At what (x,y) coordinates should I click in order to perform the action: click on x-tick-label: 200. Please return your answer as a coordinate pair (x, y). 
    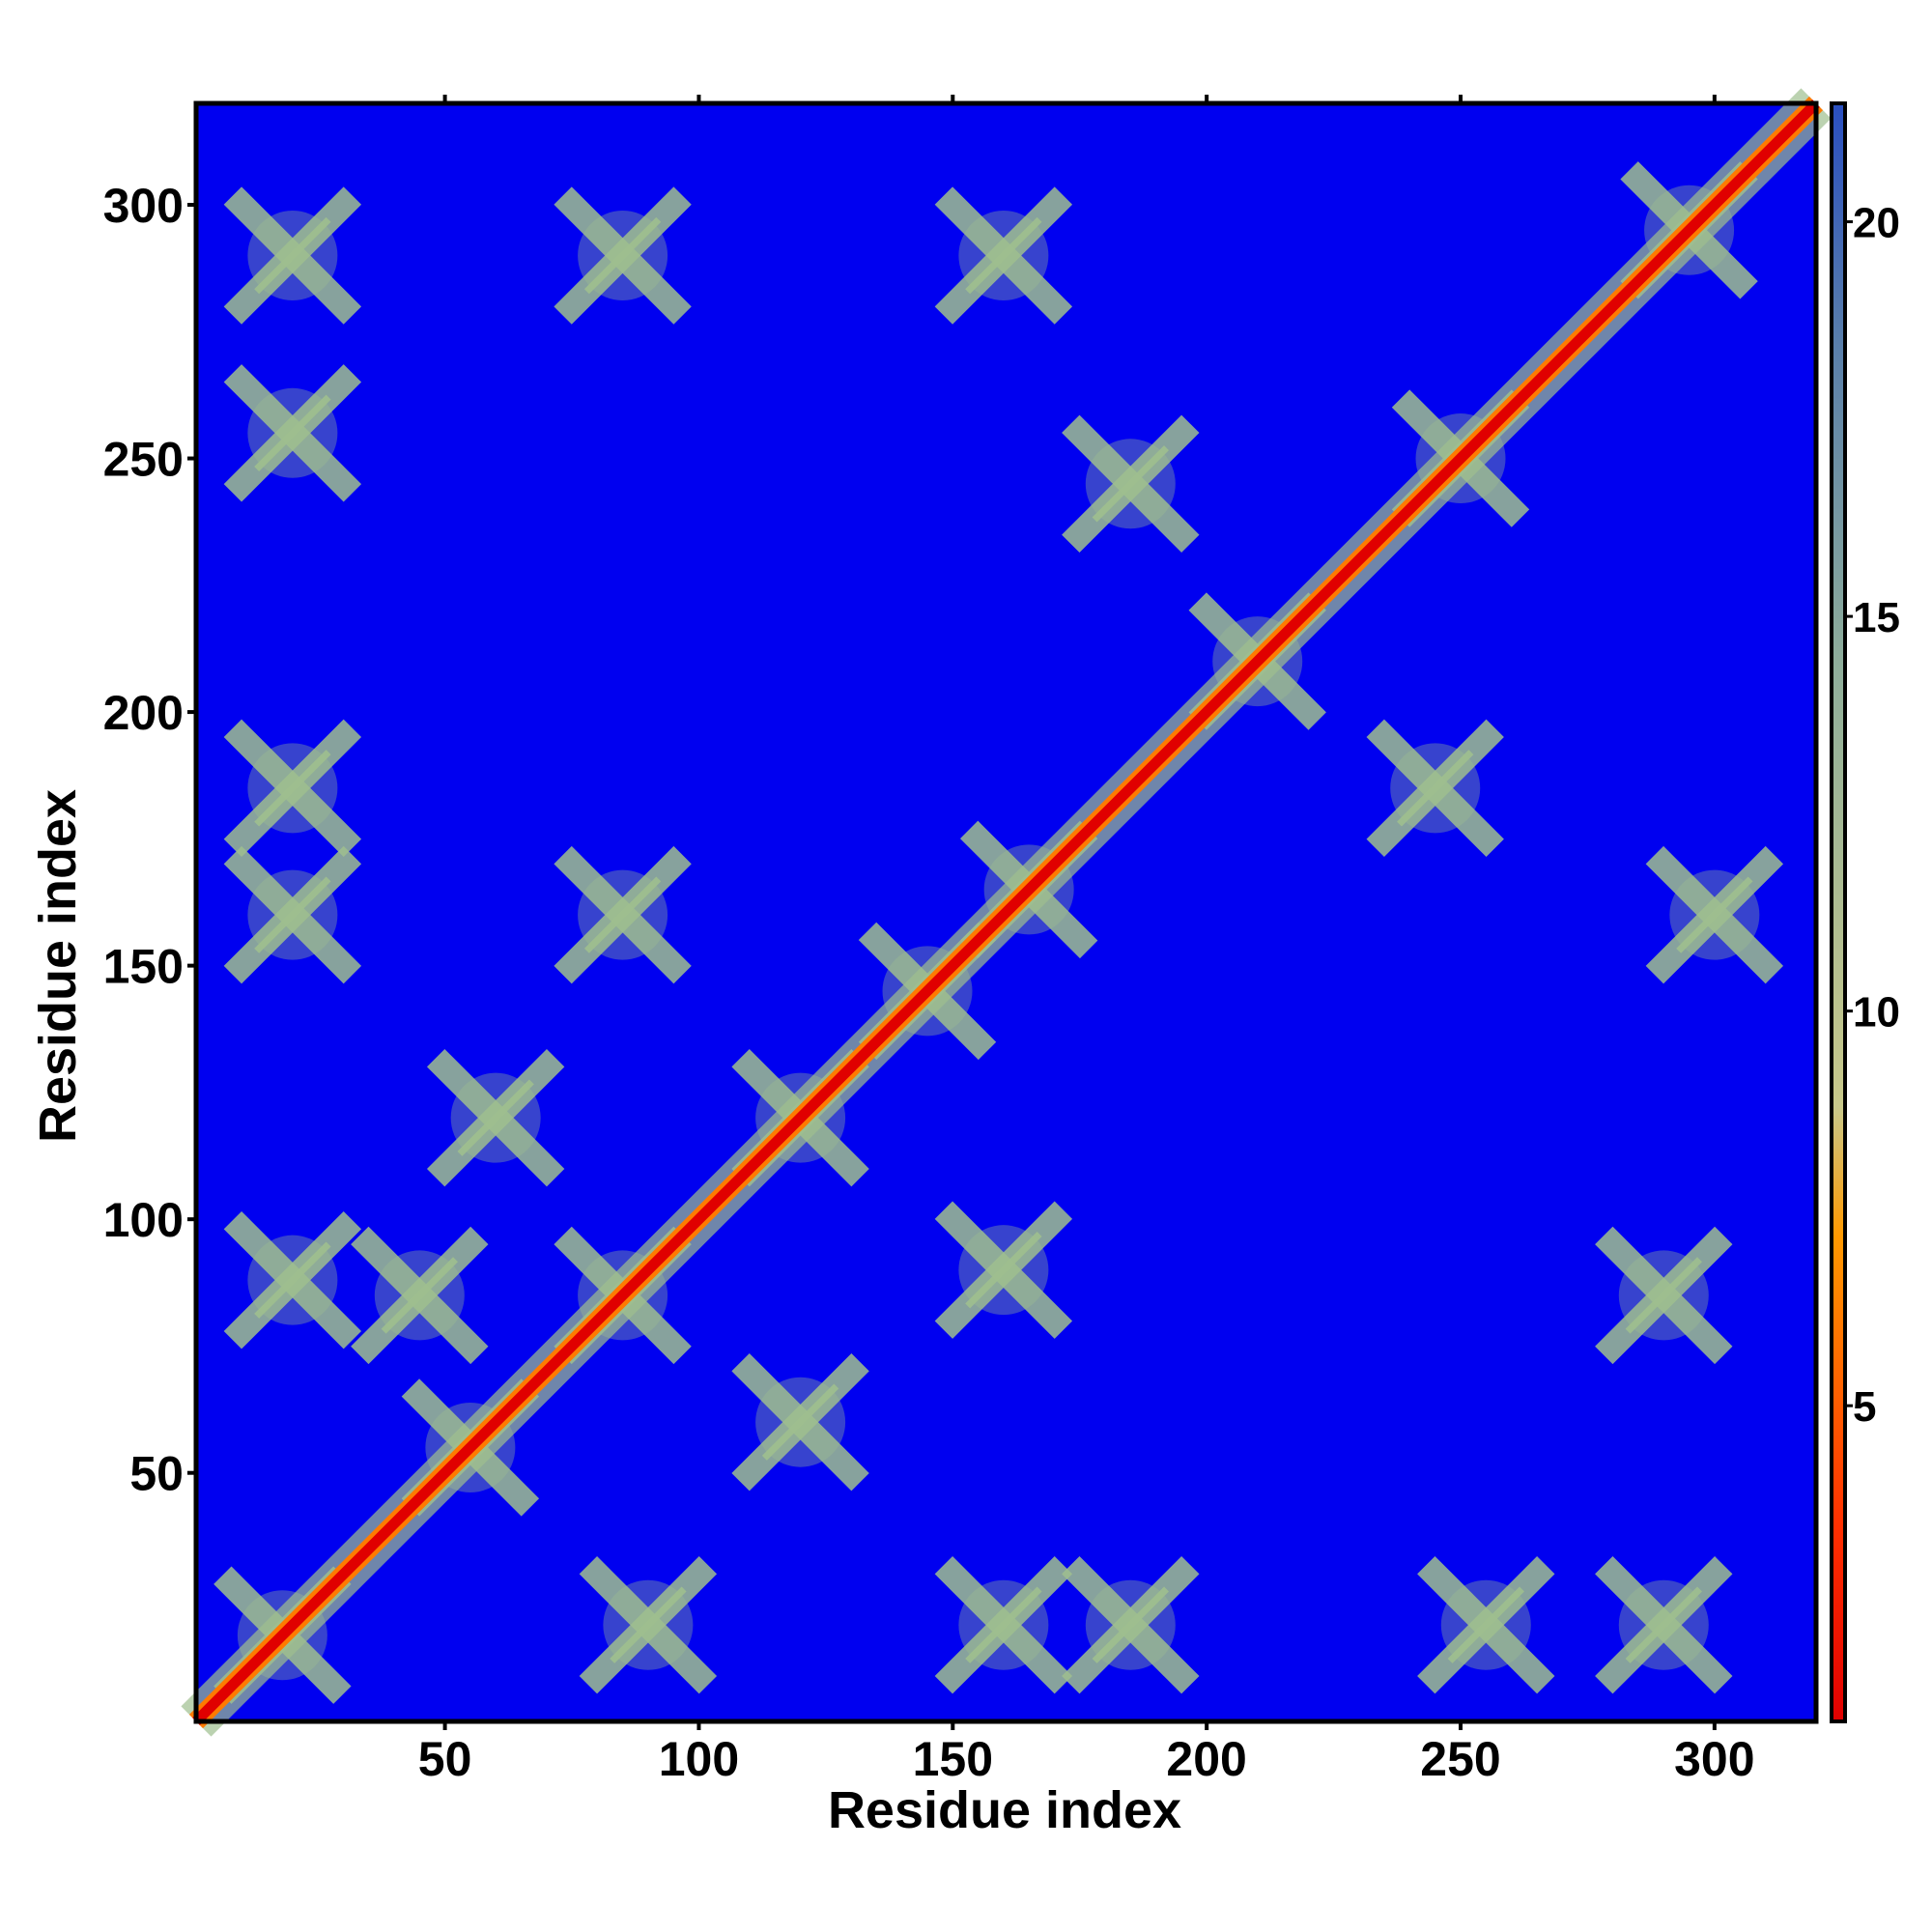
    Looking at the image, I should click on (1206, 1759).